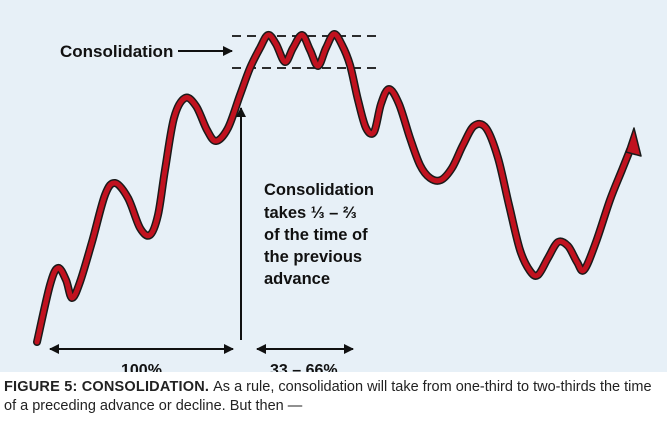 The image size is (667, 447). What do you see at coordinates (319, 190) in the screenshot?
I see `note-line-1: Consolidation` at bounding box center [319, 190].